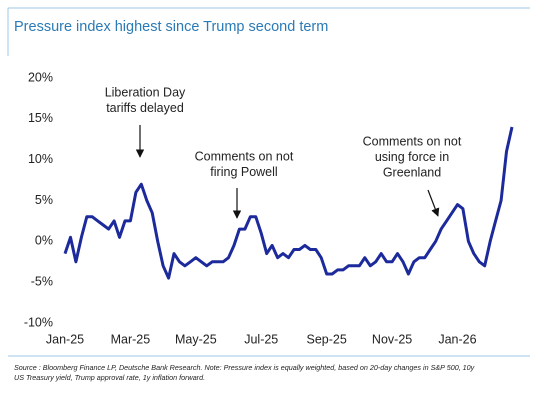  Describe the element at coordinates (145, 92) in the screenshot. I see `annotation: Liberation Day` at that location.